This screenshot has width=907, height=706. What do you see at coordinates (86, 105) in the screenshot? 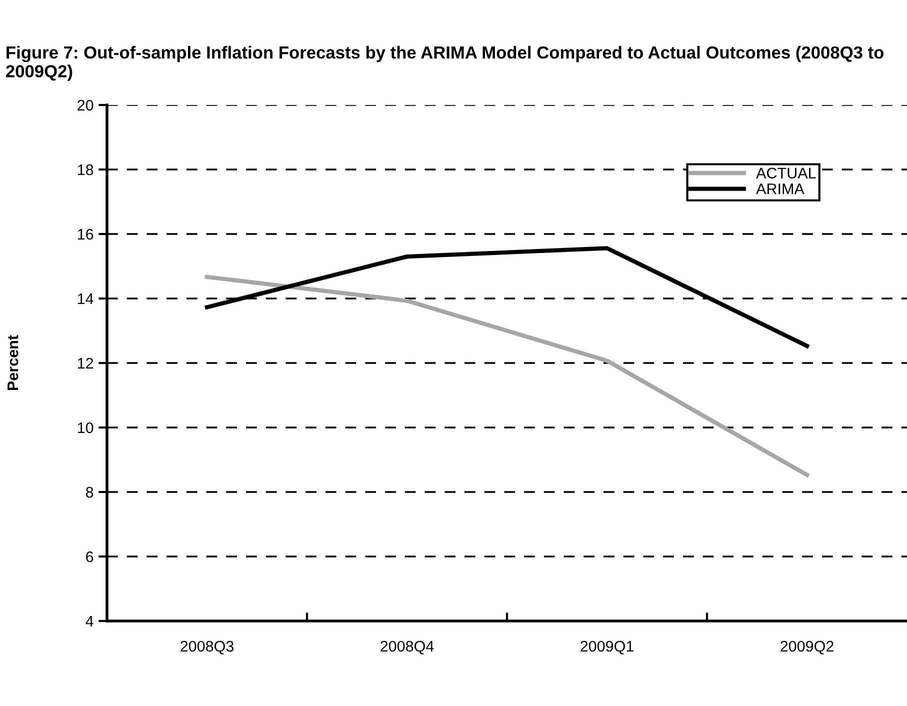
I see `y-tick-label: 20` at bounding box center [86, 105].